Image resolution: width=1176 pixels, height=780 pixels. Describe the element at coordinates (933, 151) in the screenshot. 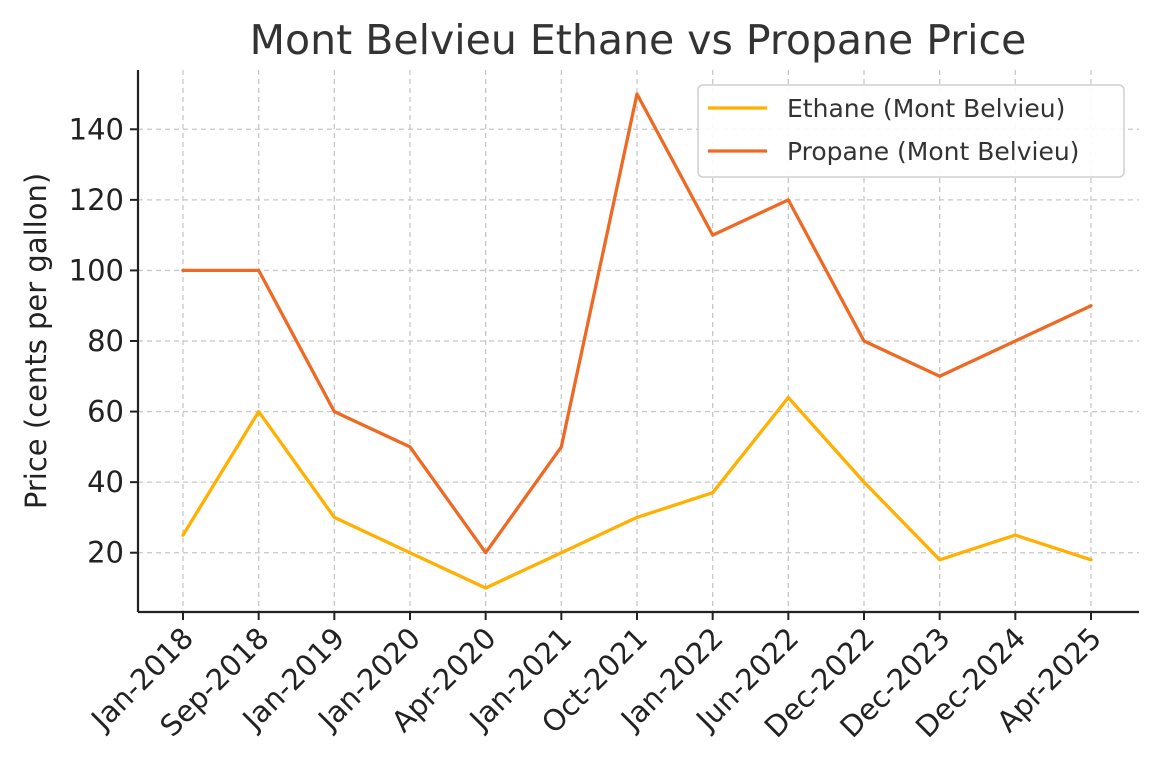

I see `legend-label: Propane (Mont Belvieu)` at that location.